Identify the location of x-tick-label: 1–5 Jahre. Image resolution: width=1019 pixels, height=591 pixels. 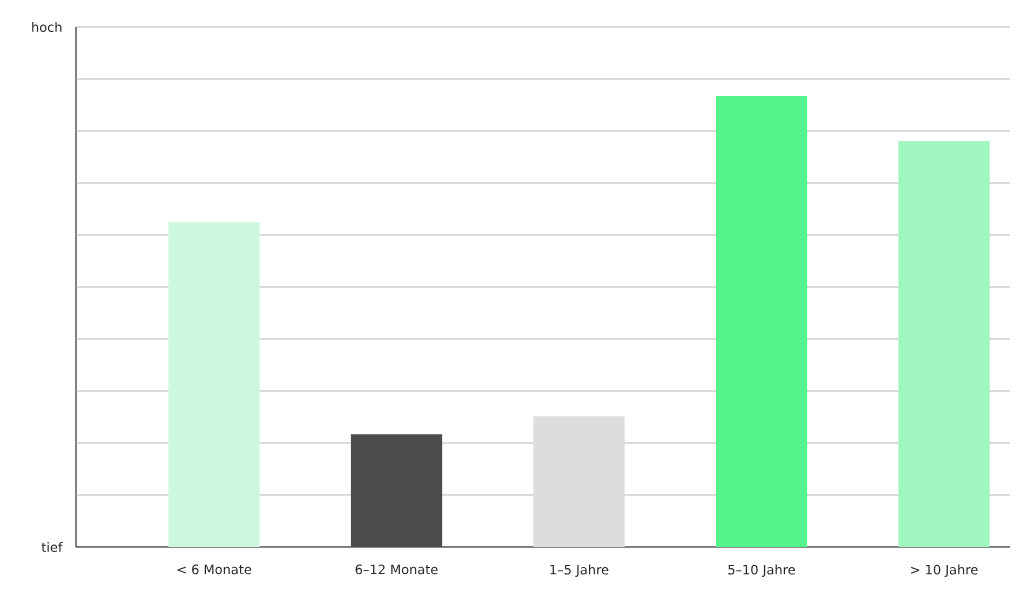
(579, 570).